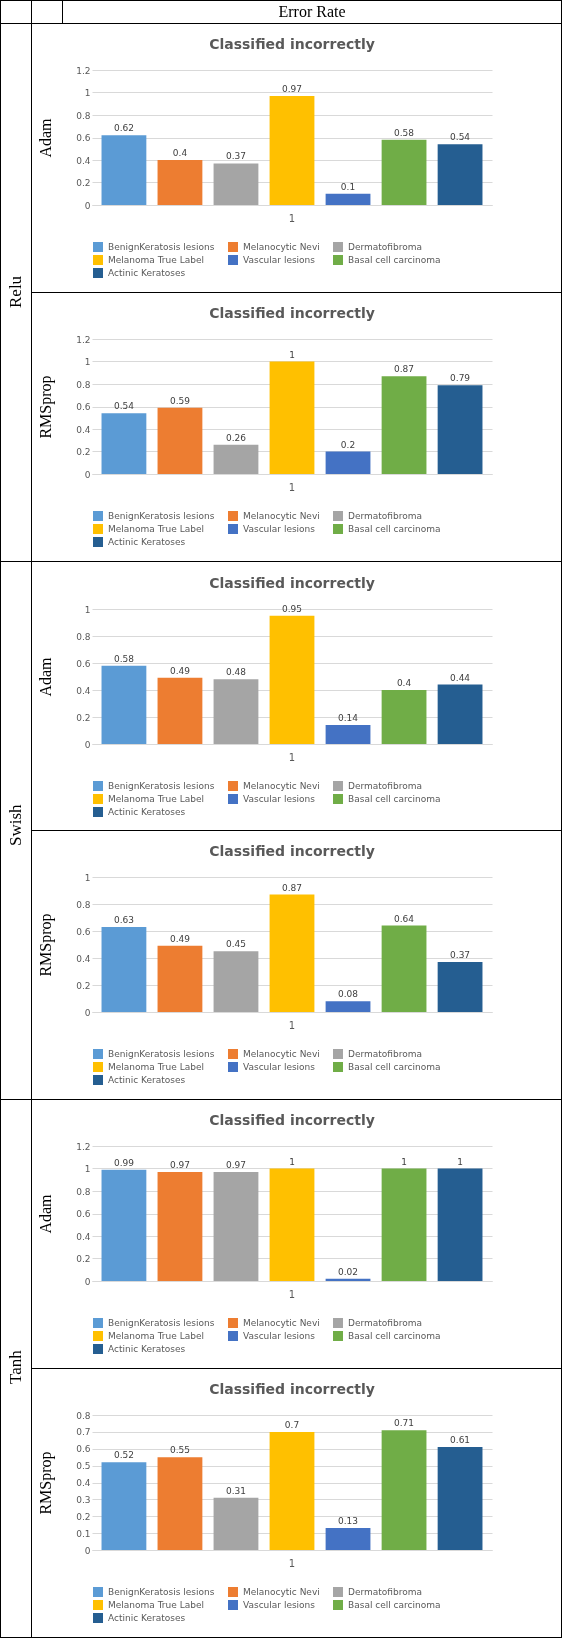 This screenshot has width=562, height=1648. I want to click on text: Swish, so click(16, 824).